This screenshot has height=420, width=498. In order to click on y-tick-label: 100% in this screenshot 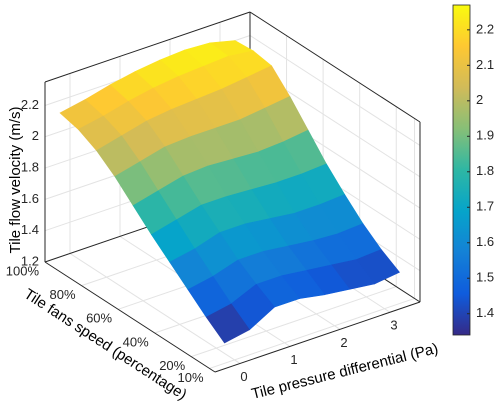, I will do `click(23, 270)`.